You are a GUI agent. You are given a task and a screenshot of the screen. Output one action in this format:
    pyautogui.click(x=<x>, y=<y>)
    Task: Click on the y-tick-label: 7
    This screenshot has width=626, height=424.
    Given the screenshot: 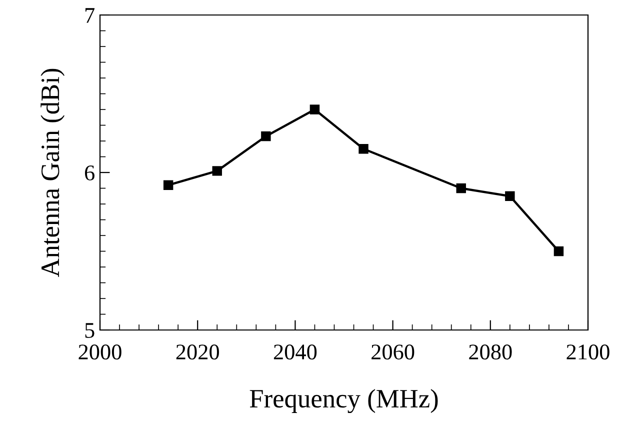 What is the action you would take?
    pyautogui.click(x=89, y=15)
    